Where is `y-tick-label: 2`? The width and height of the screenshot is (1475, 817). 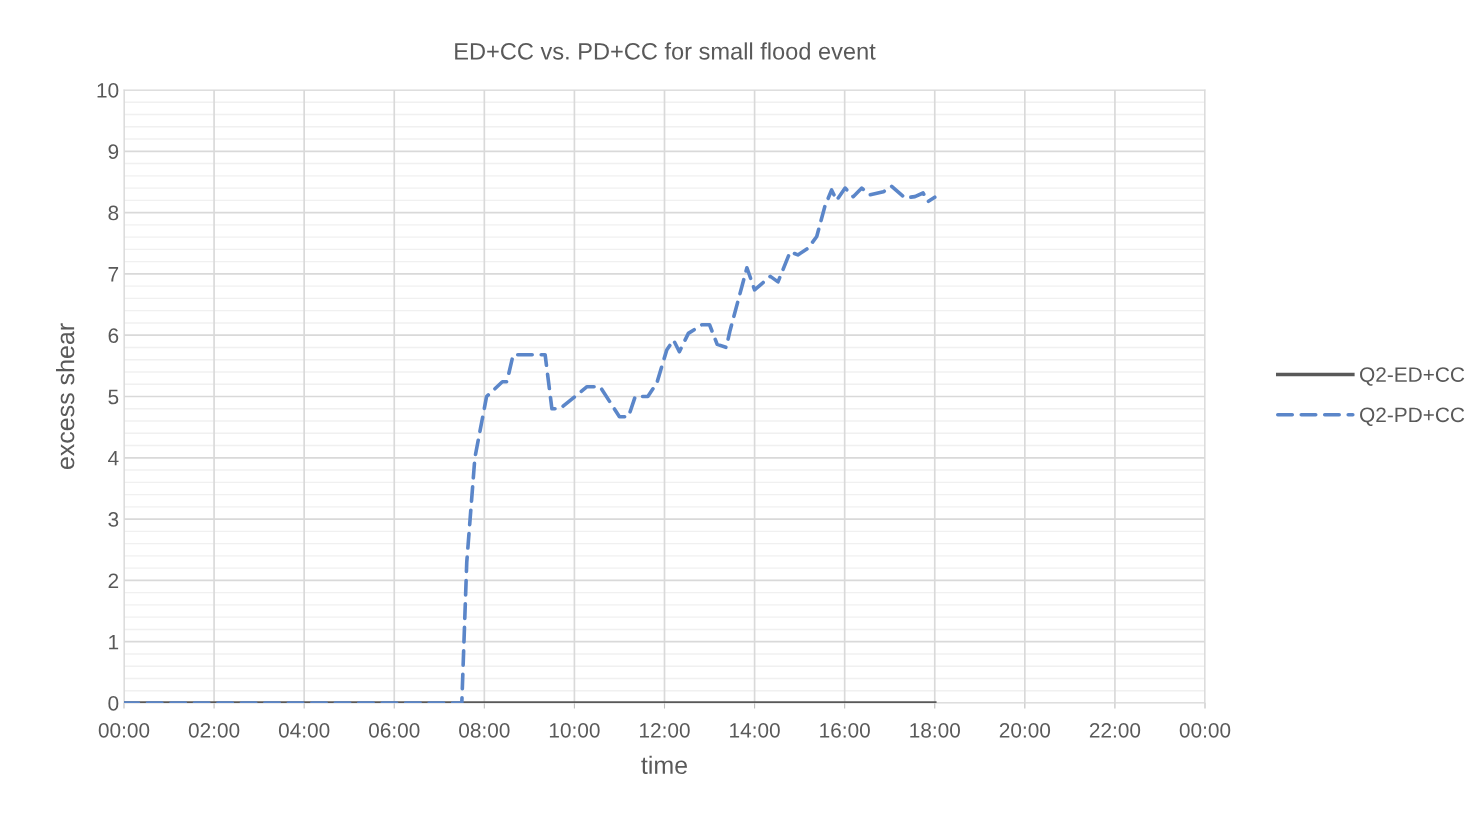
y-tick-label: 2 is located at coordinates (113, 580).